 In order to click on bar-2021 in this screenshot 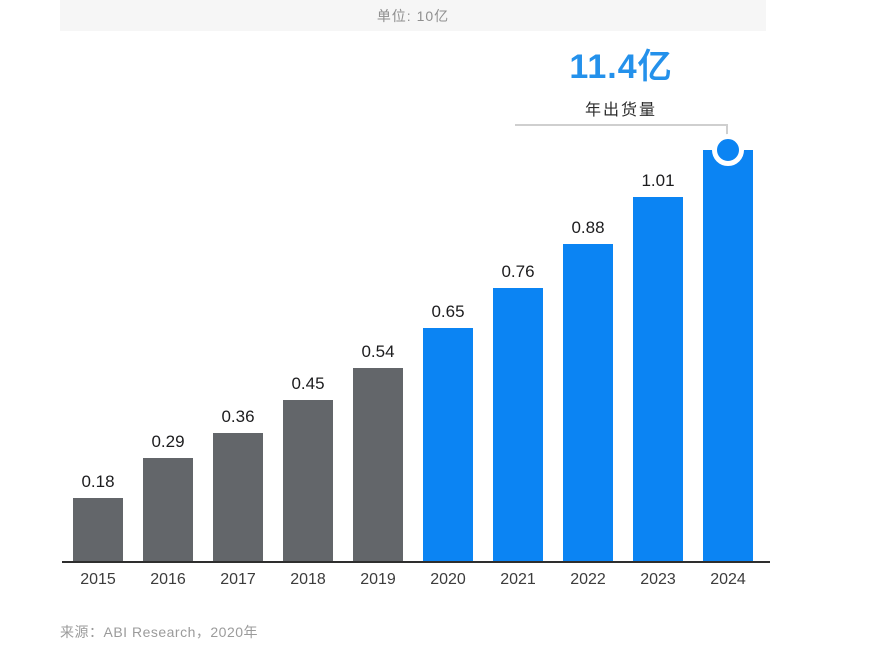, I will do `click(518, 425)`.